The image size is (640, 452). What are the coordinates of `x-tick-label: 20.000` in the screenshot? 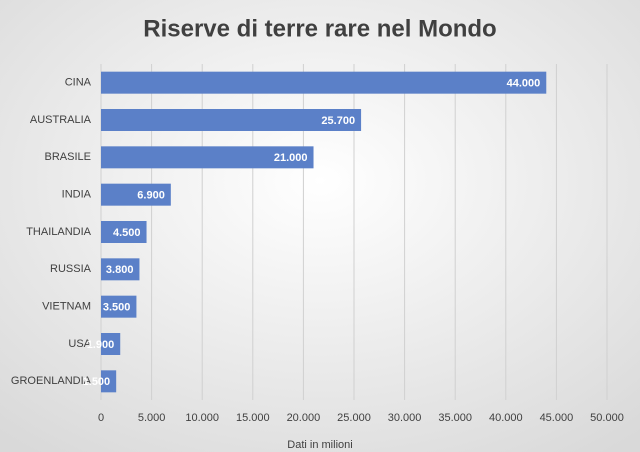 It's located at (304, 418).